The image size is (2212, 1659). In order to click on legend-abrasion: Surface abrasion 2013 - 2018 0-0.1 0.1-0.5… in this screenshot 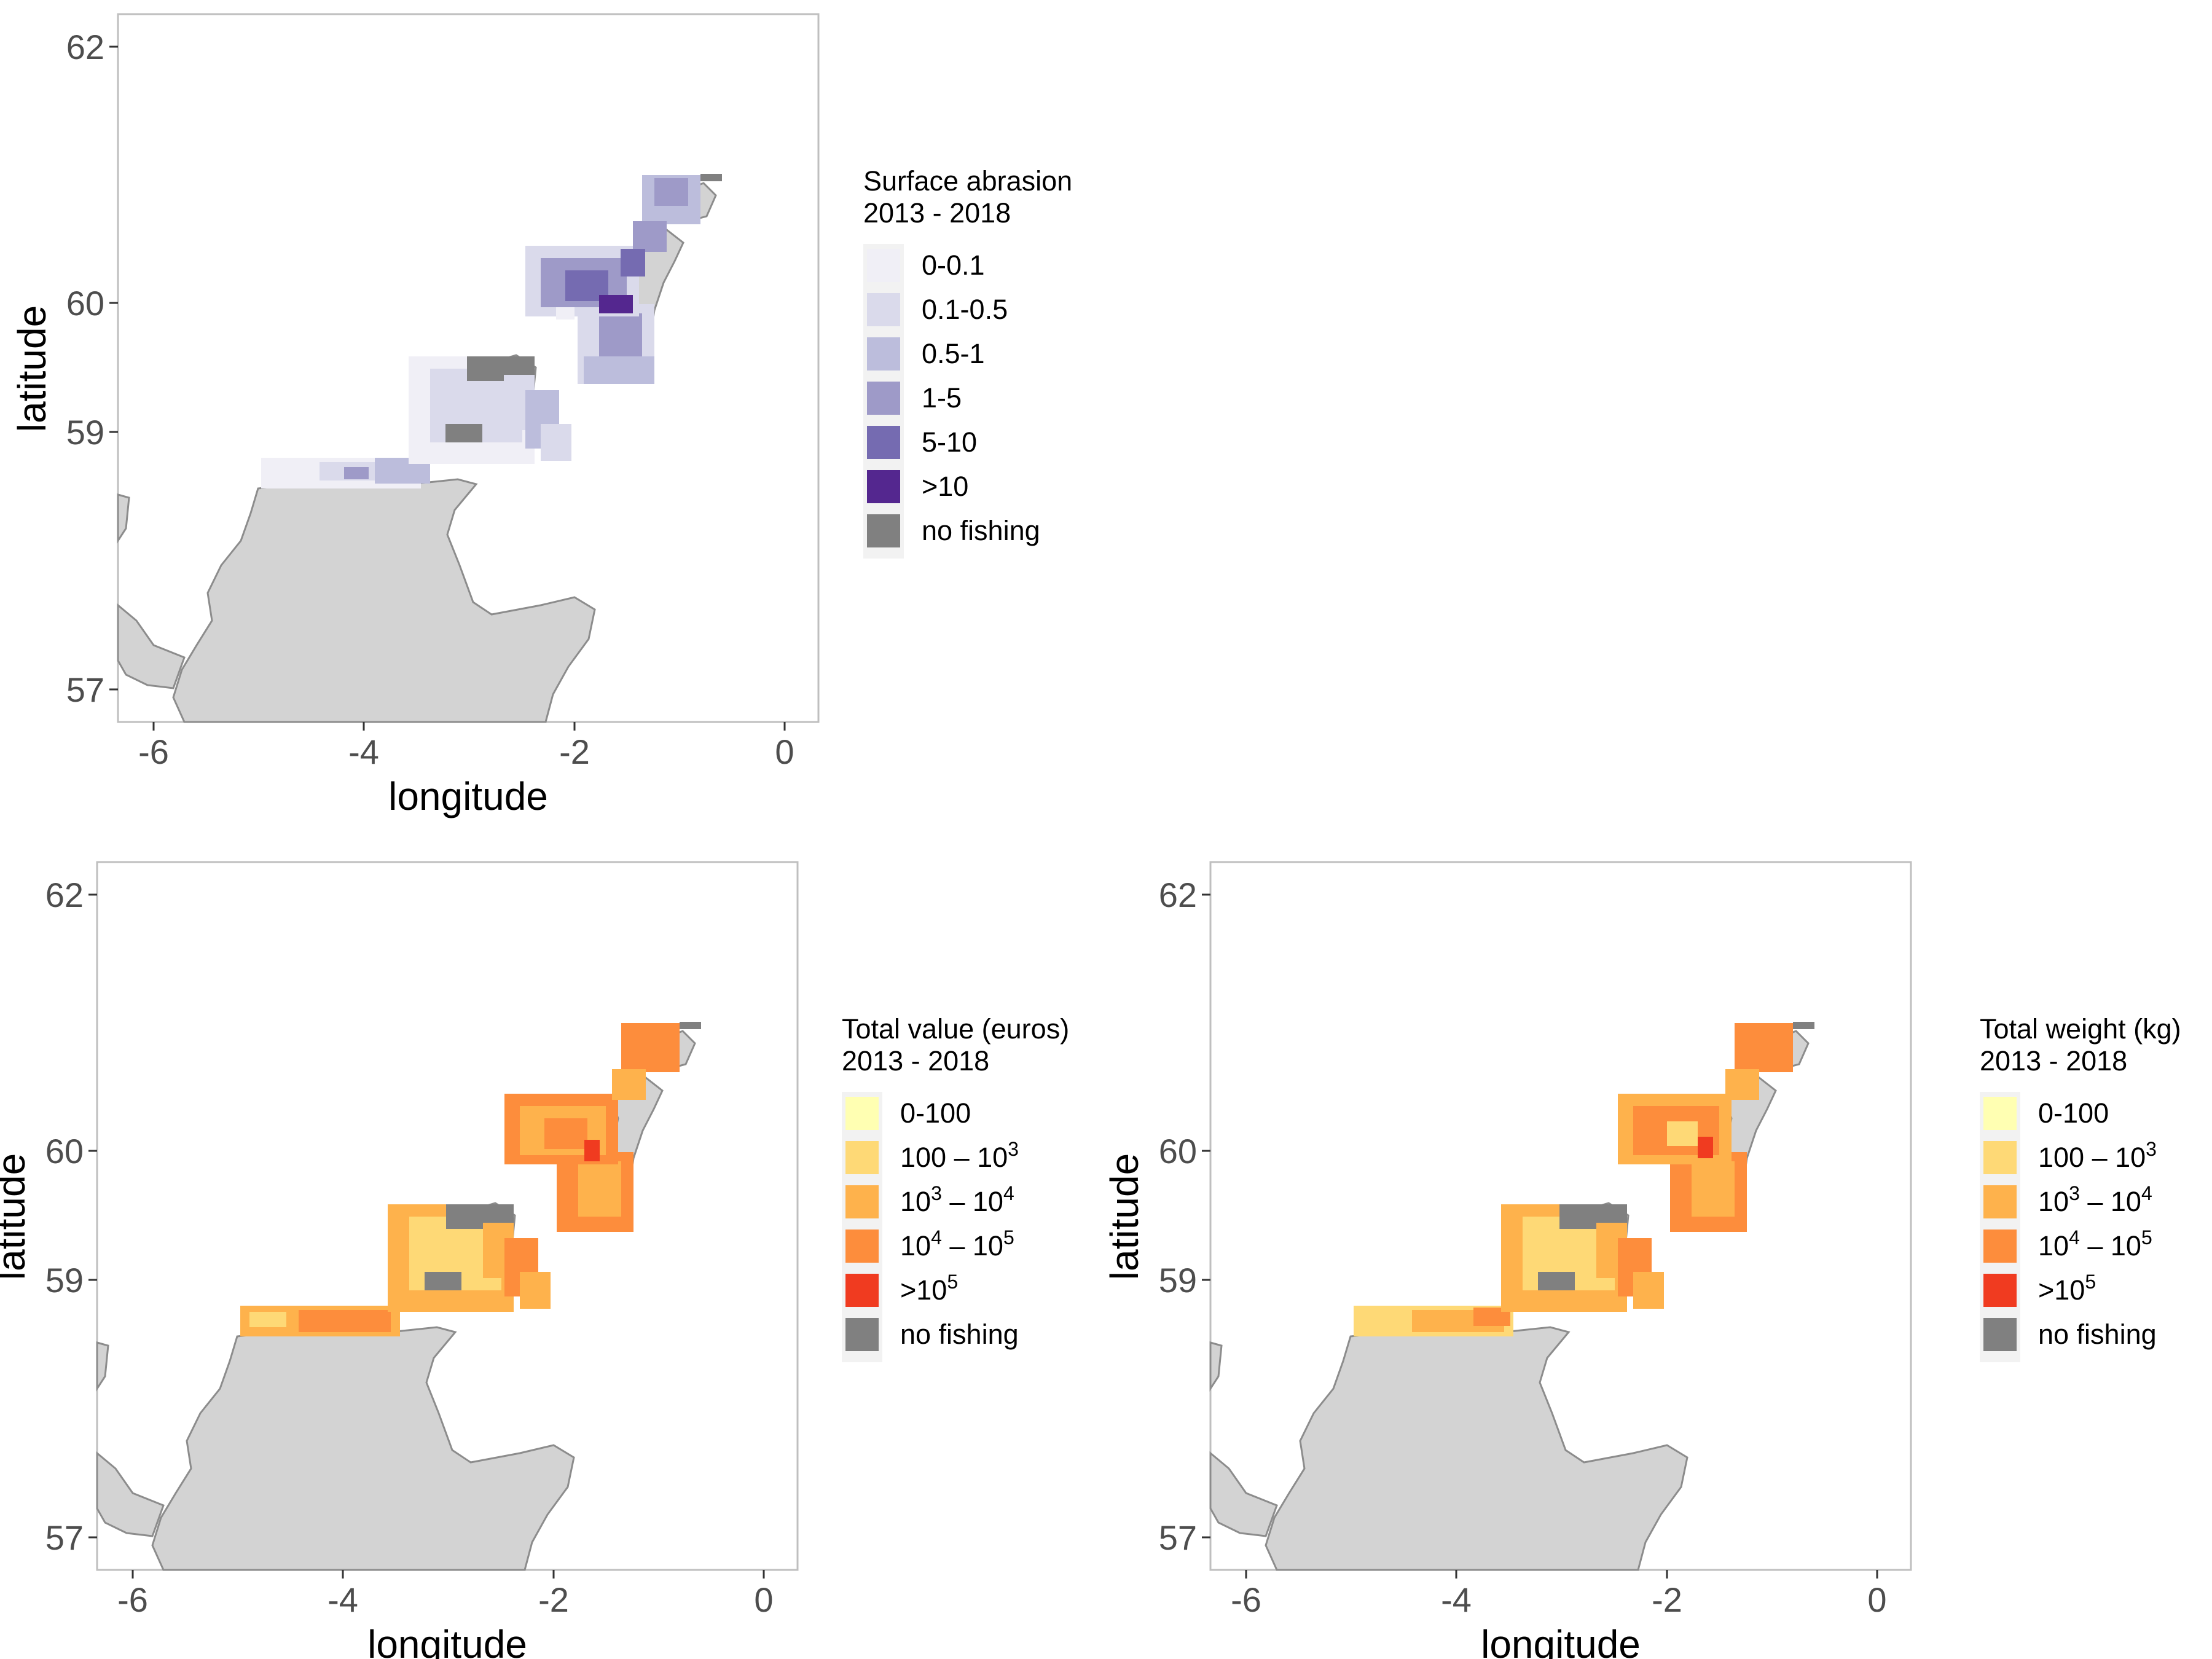, I will do `click(967, 362)`.